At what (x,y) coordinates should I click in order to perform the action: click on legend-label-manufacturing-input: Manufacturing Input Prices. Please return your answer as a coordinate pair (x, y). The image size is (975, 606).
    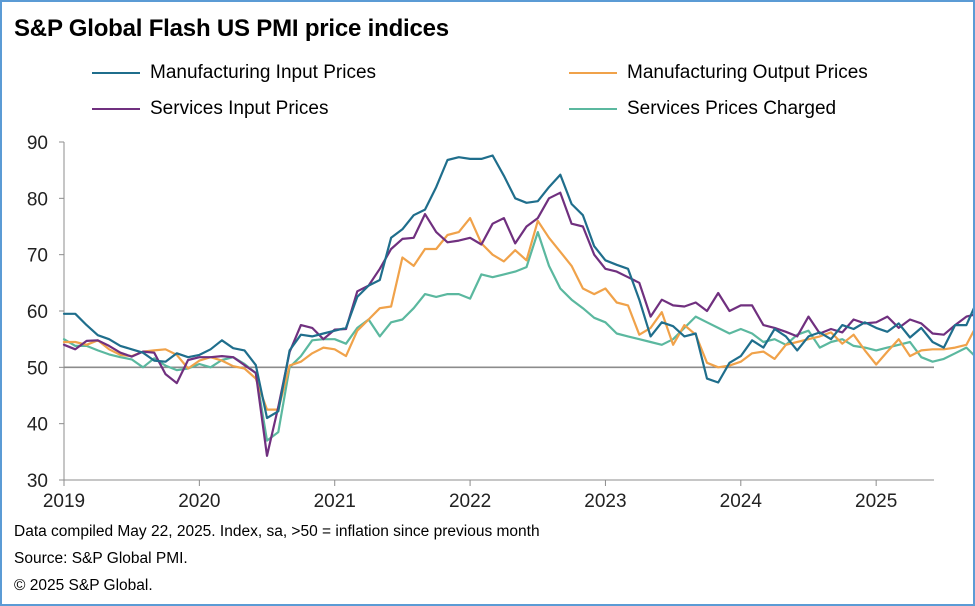
    Looking at the image, I should click on (263, 72).